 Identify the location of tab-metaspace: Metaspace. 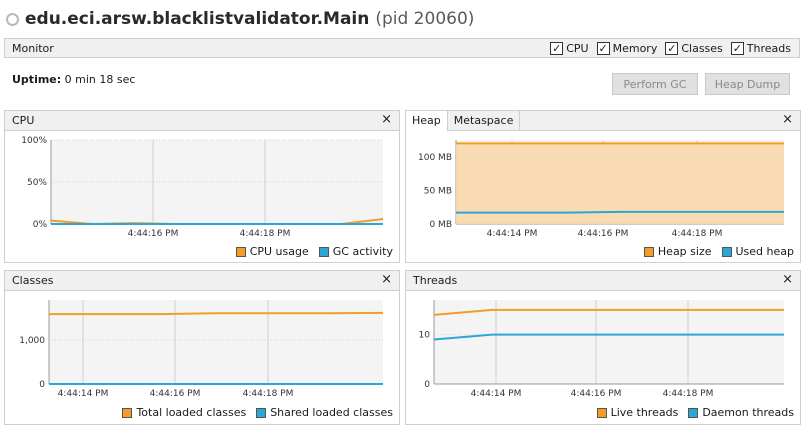
(484, 120).